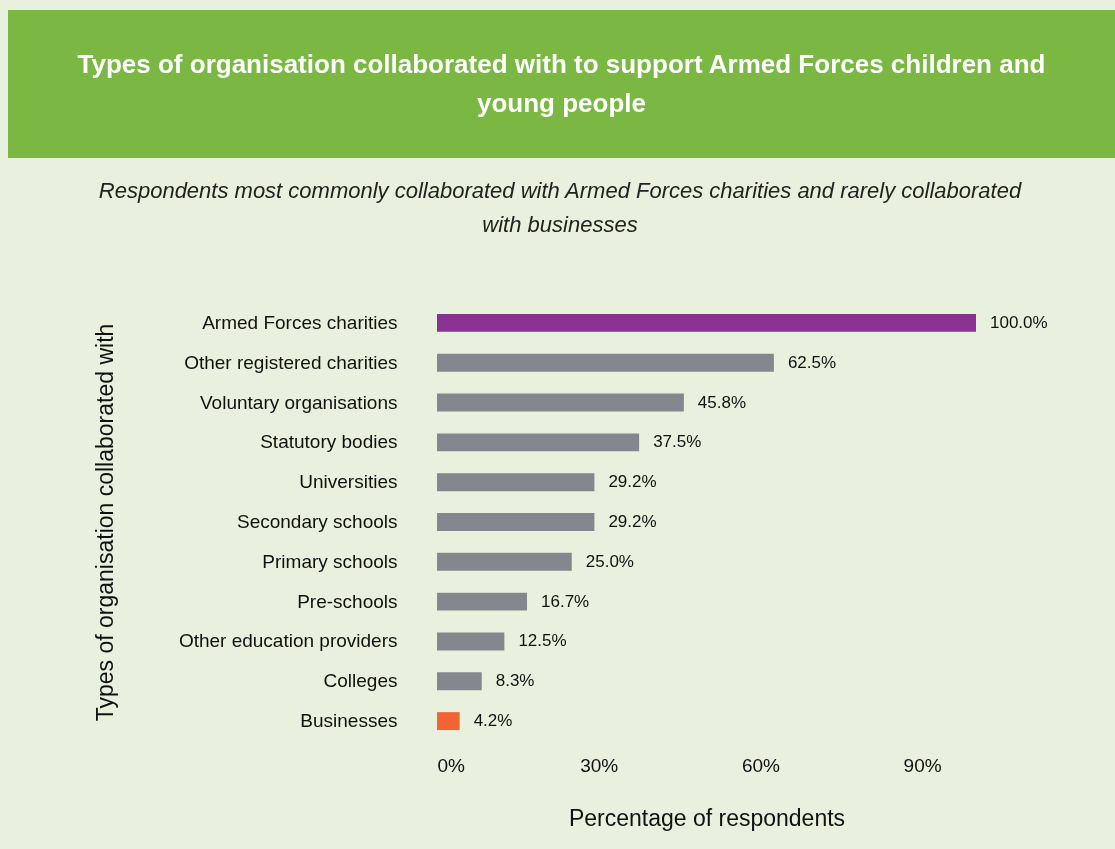 The height and width of the screenshot is (849, 1115). What do you see at coordinates (677, 442) in the screenshot?
I see `data-label: 37.5%` at bounding box center [677, 442].